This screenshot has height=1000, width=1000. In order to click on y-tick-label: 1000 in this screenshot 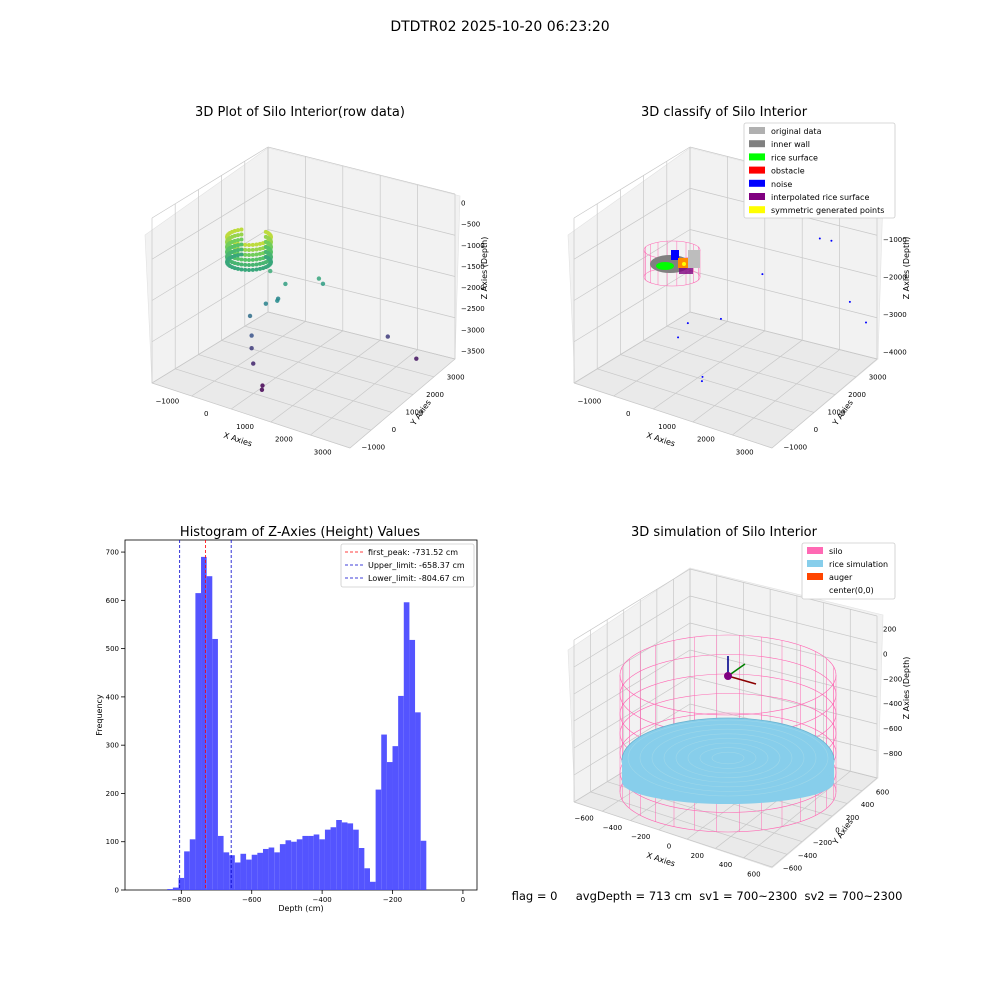, I will do `click(837, 412)`.